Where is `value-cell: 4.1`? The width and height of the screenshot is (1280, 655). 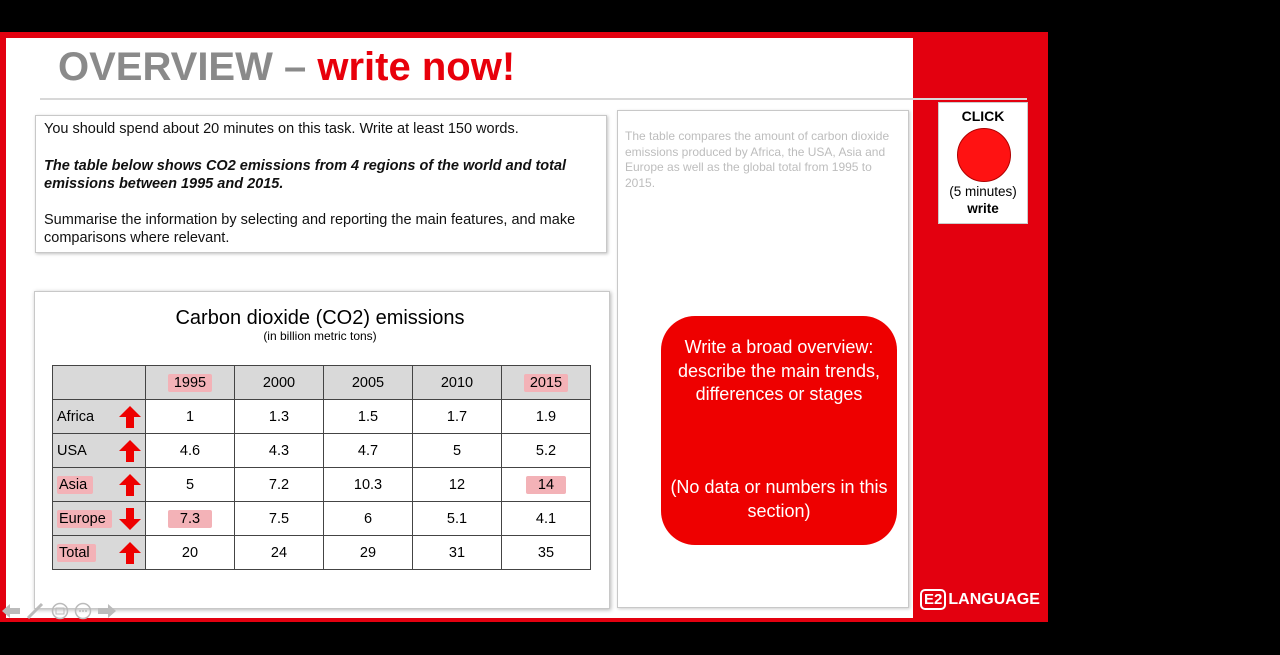
value-cell: 4.1 is located at coordinates (546, 518).